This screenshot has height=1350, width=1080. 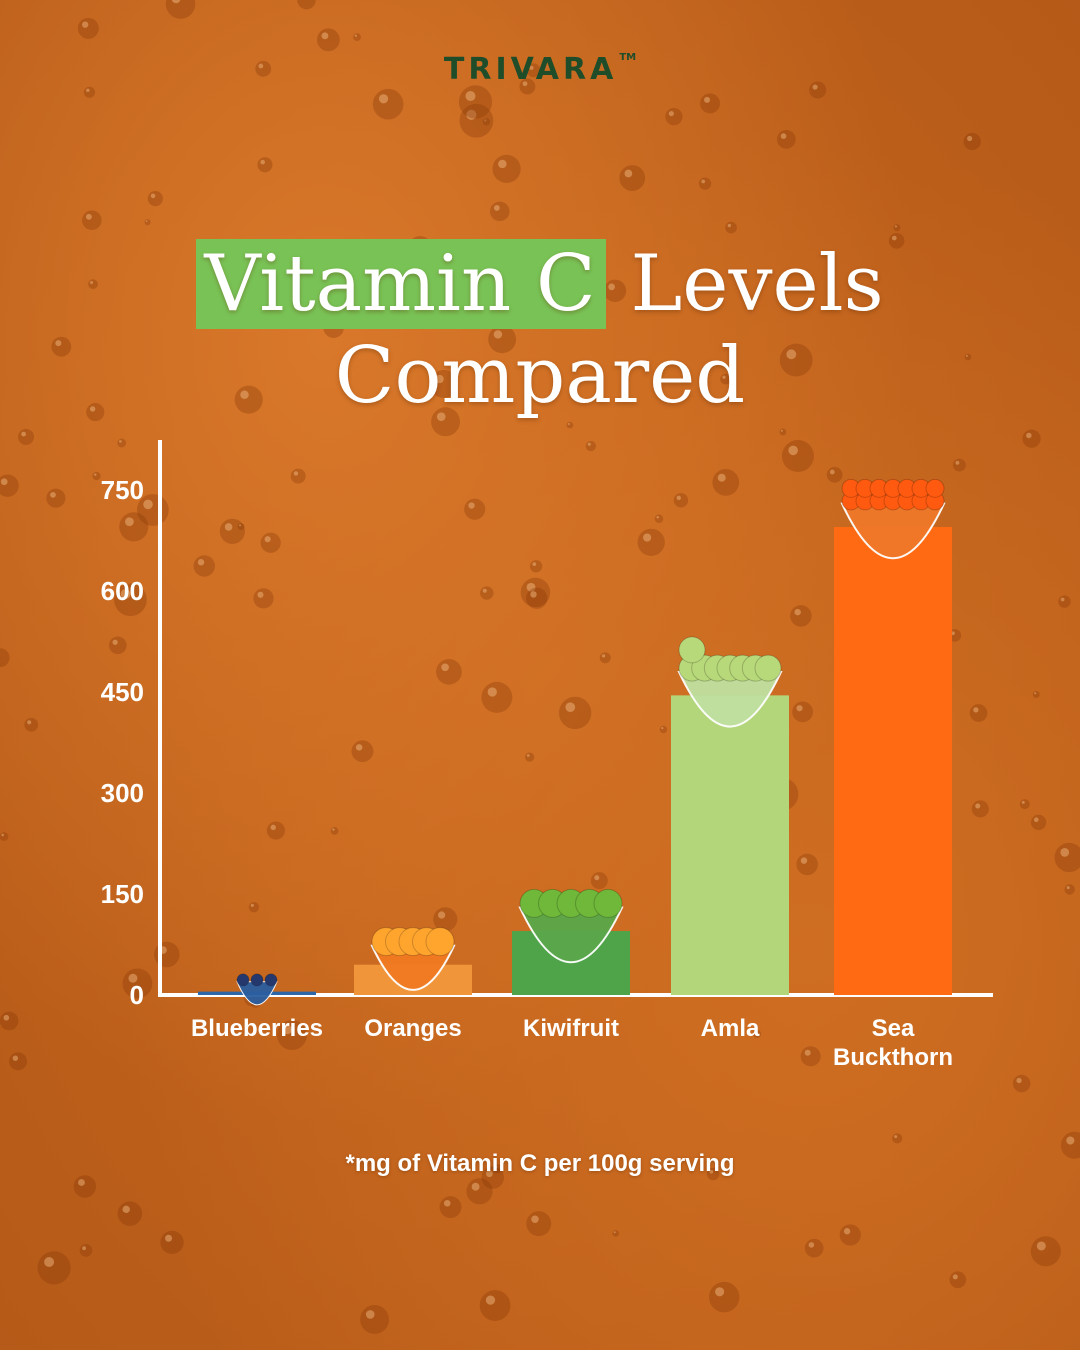 What do you see at coordinates (628, 57) in the screenshot?
I see `trademark-mark: TM` at bounding box center [628, 57].